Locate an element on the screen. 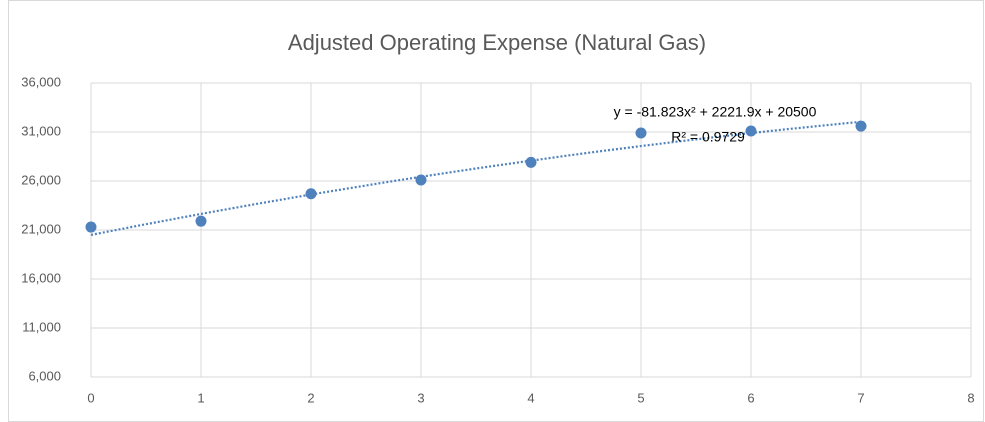 The image size is (985, 422). x-tick-label: 5 is located at coordinates (640, 397).